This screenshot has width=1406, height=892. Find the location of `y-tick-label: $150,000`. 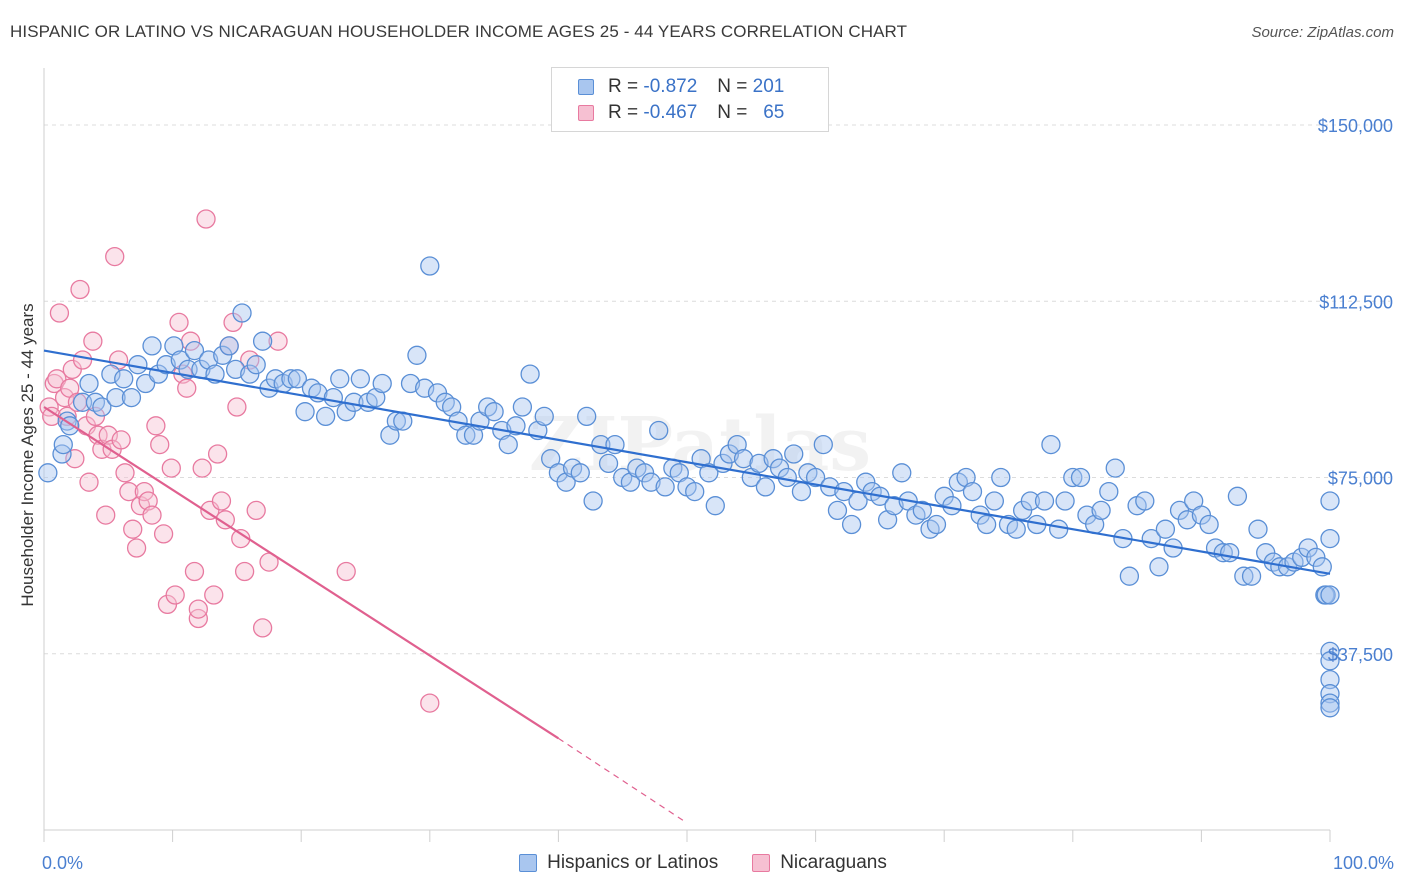

y-tick-label: $150,000 is located at coordinates (1355, 126).